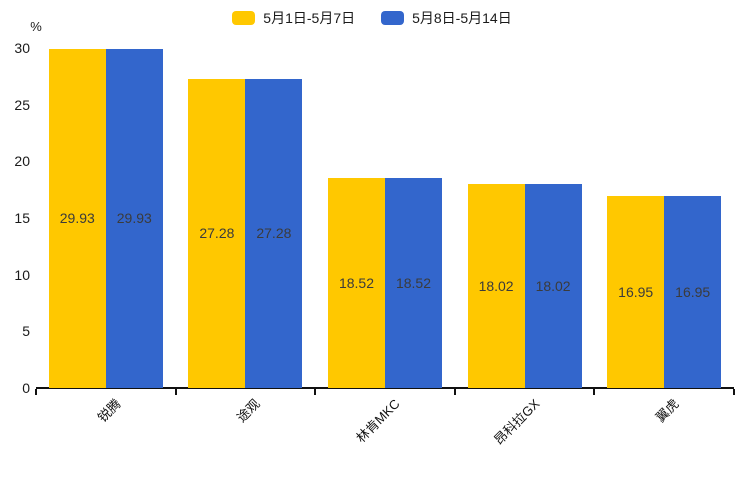 The height and width of the screenshot is (496, 744). What do you see at coordinates (22, 48) in the screenshot?
I see `y-tick-label: 30` at bounding box center [22, 48].